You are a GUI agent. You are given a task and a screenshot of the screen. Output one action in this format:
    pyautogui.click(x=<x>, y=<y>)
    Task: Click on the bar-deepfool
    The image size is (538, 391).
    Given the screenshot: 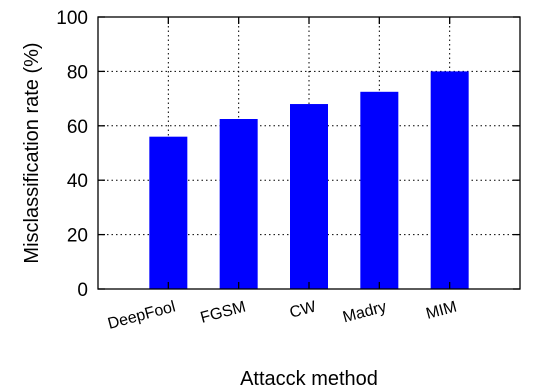 What is the action you would take?
    pyautogui.click(x=168, y=212)
    